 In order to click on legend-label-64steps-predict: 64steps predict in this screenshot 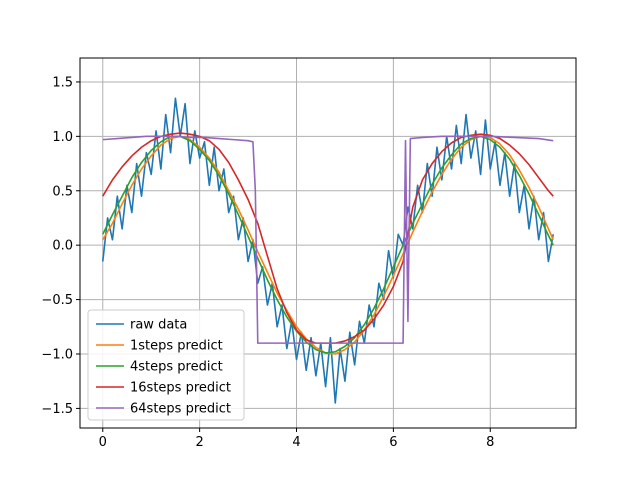, I will do `click(180, 409)`.